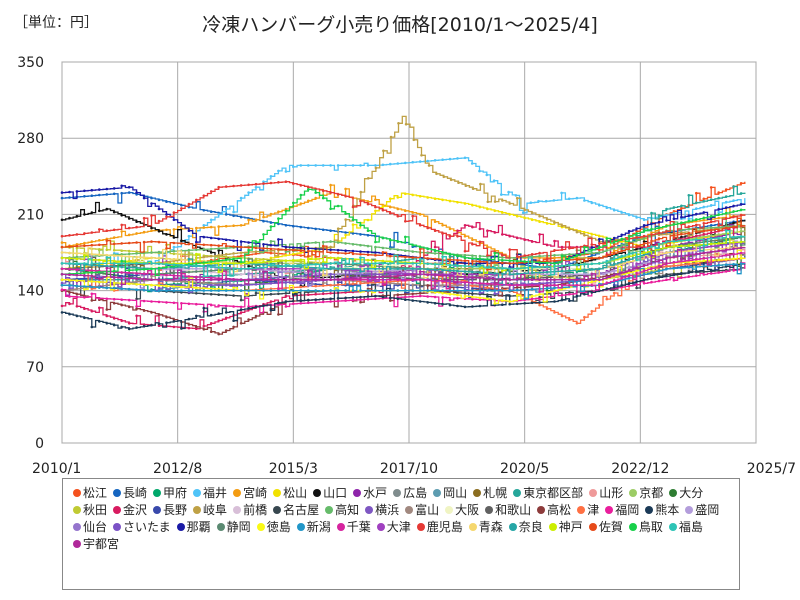  I want to click on legend-item: 横浜, so click(382, 510).